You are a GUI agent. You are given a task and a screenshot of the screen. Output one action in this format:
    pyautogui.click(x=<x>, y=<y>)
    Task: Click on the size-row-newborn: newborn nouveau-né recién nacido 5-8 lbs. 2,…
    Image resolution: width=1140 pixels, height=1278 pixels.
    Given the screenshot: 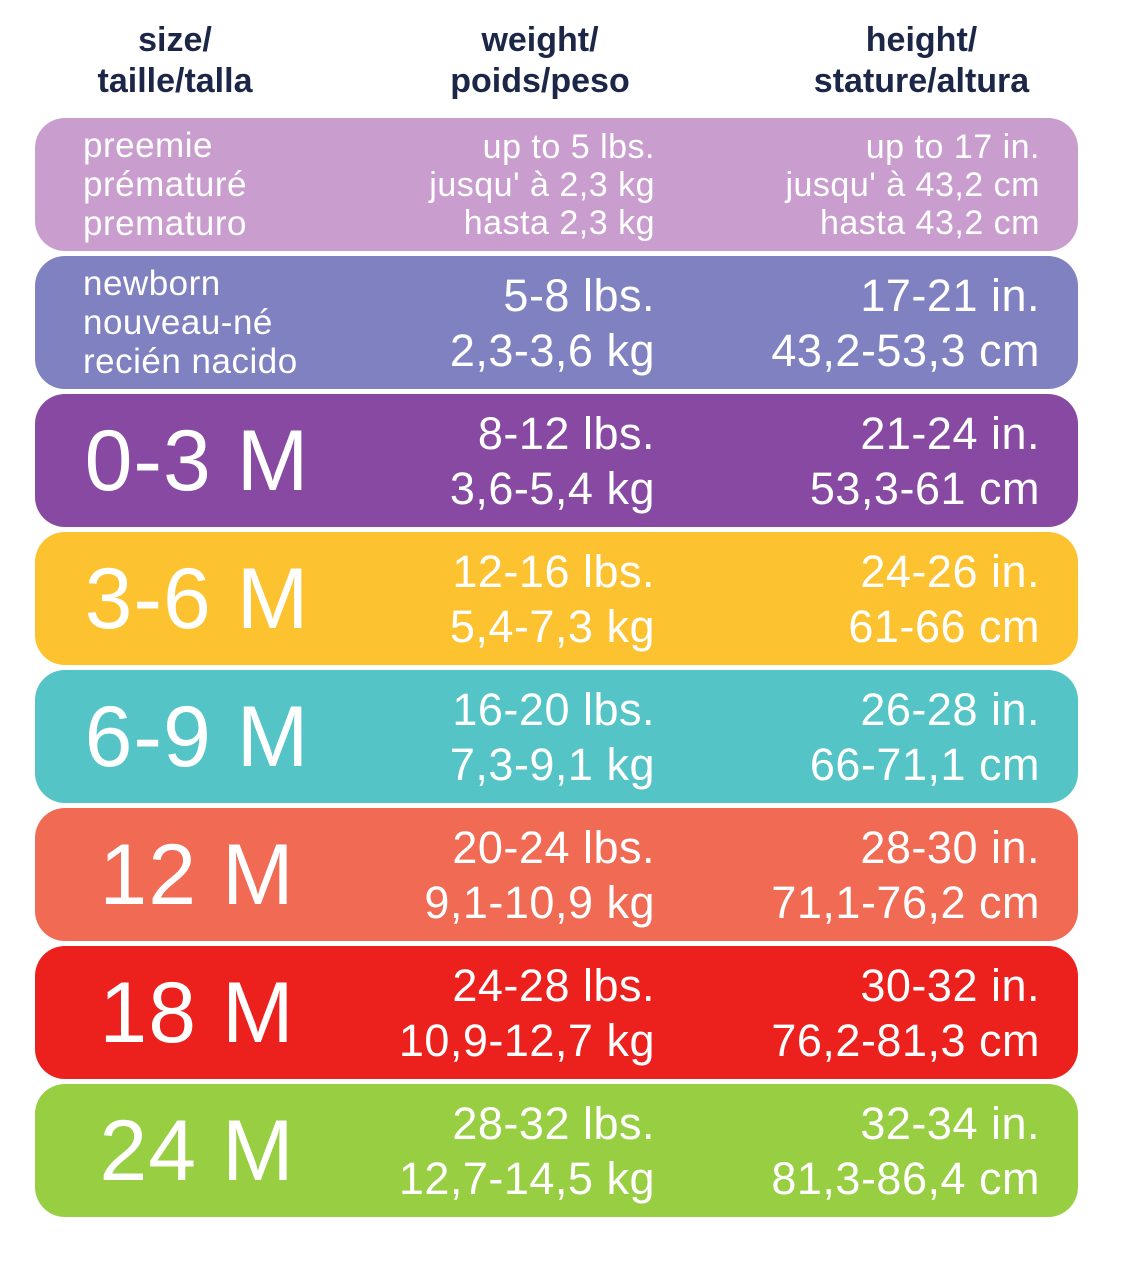 What is the action you would take?
    pyautogui.click(x=556, y=322)
    